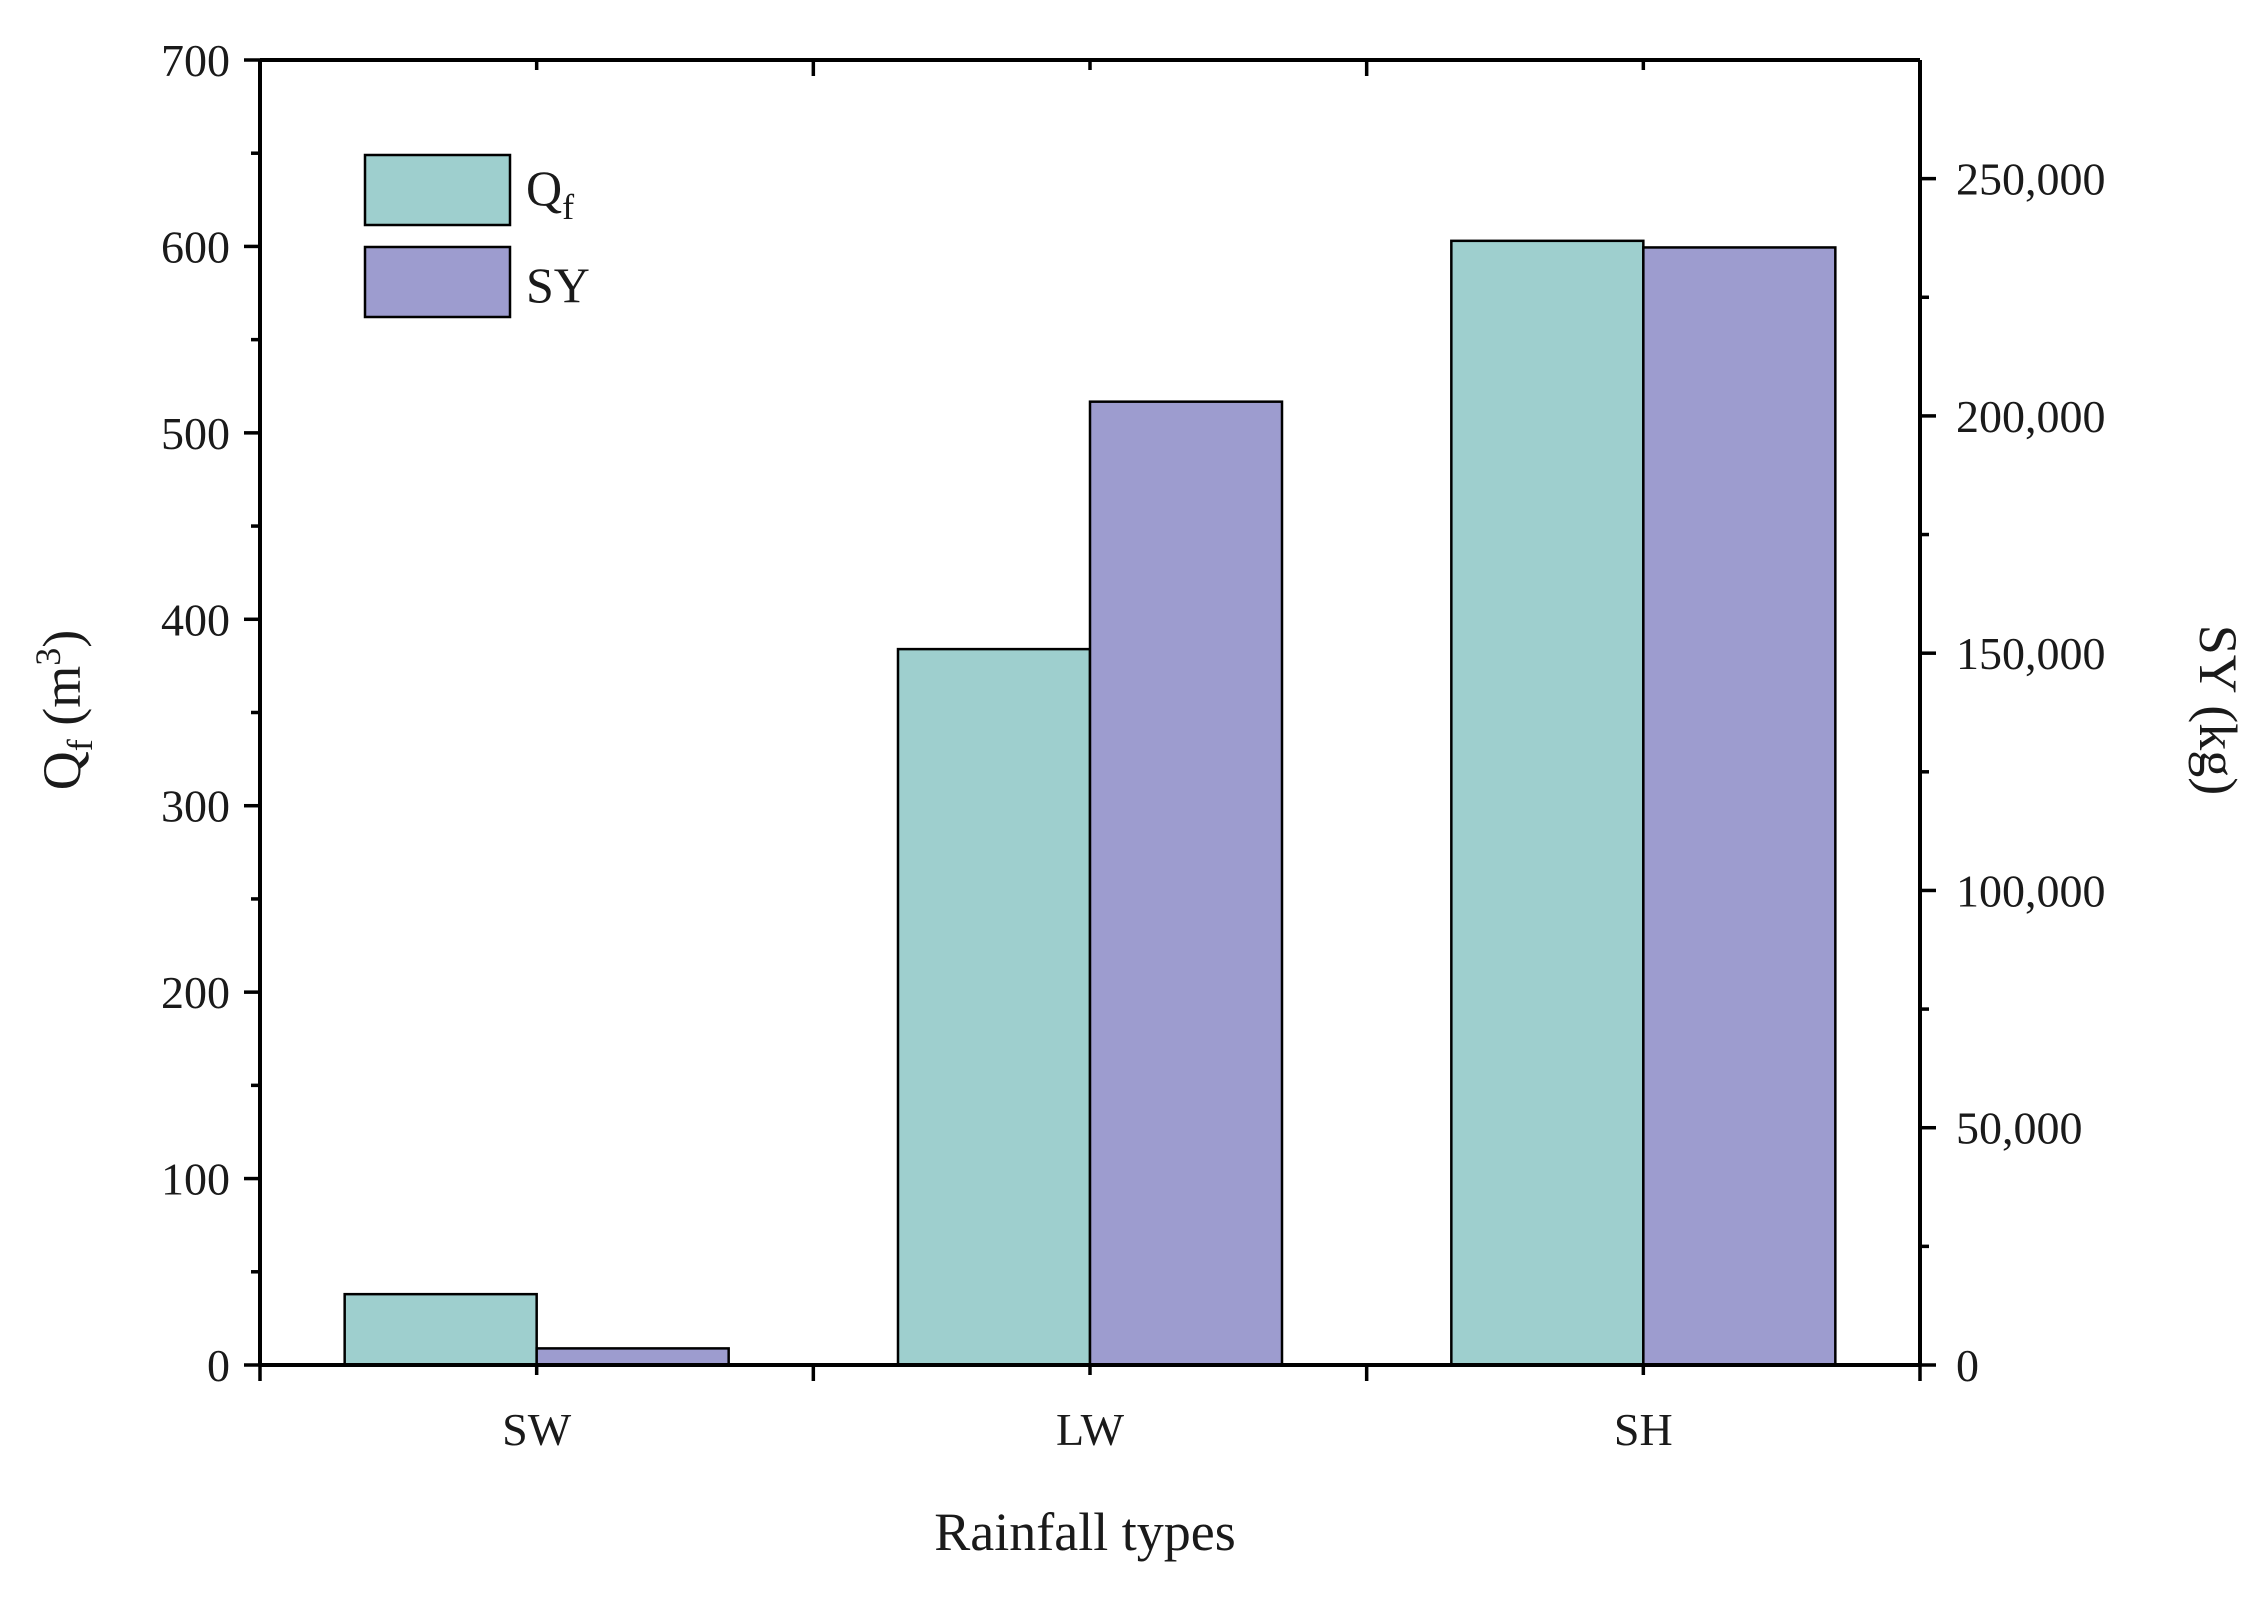 Image resolution: width=2255 pixels, height=1600 pixels. What do you see at coordinates (2031, 179) in the screenshot?
I see `y-tick-label-right-250000: 250,000` at bounding box center [2031, 179].